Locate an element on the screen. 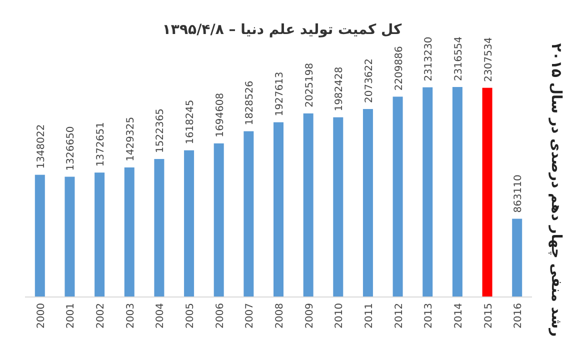  data-label: 863110 is located at coordinates (518, 193).